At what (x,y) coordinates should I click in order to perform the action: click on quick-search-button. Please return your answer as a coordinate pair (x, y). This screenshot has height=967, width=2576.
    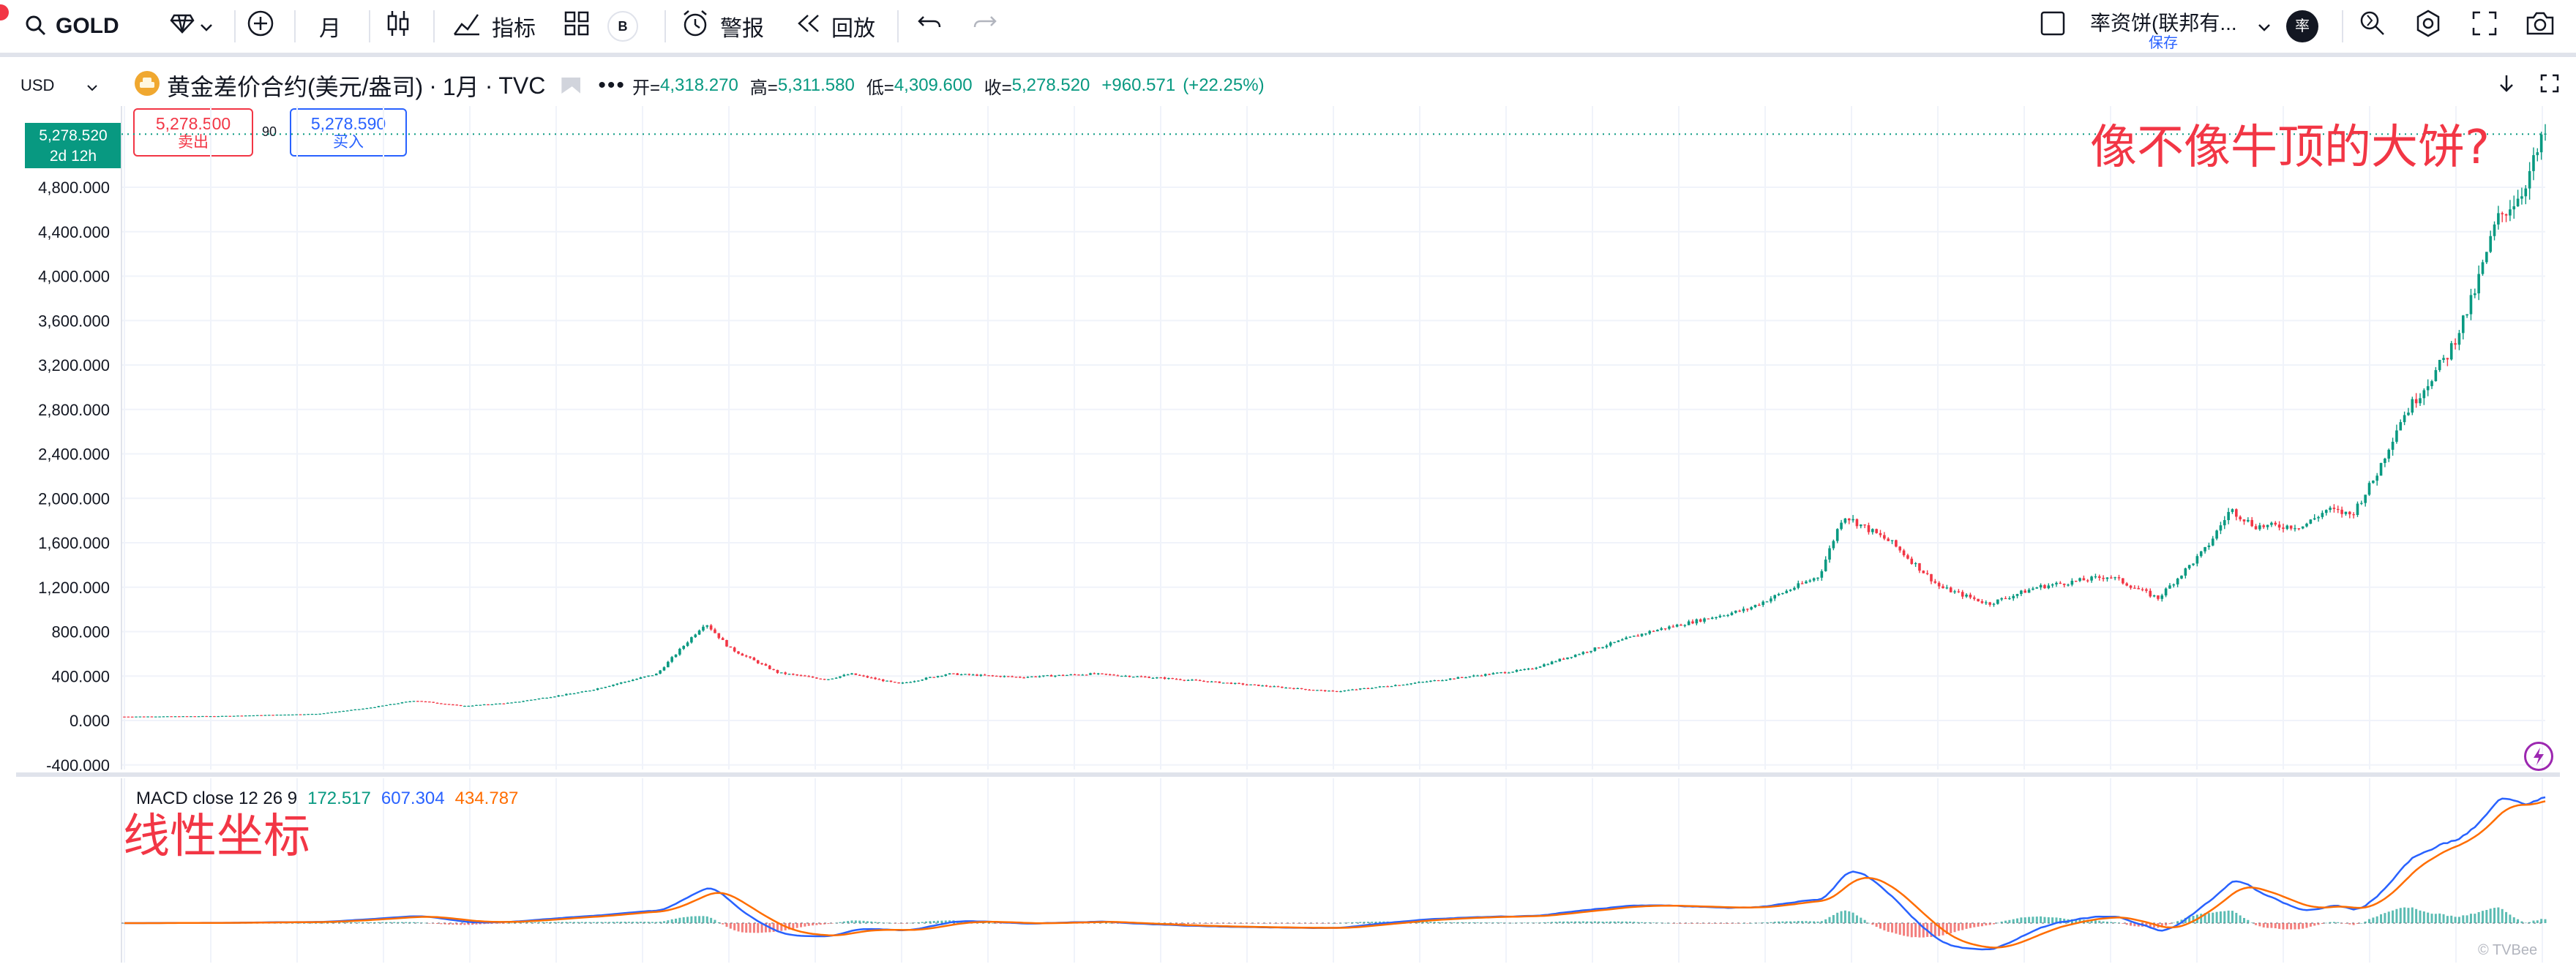
    Looking at the image, I should click on (2372, 26).